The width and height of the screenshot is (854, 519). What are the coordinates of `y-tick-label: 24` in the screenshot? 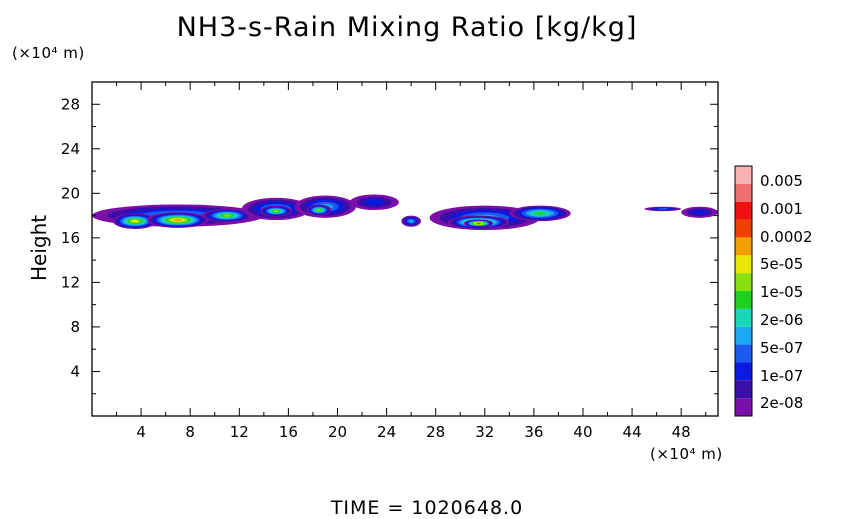 It's located at (70, 149).